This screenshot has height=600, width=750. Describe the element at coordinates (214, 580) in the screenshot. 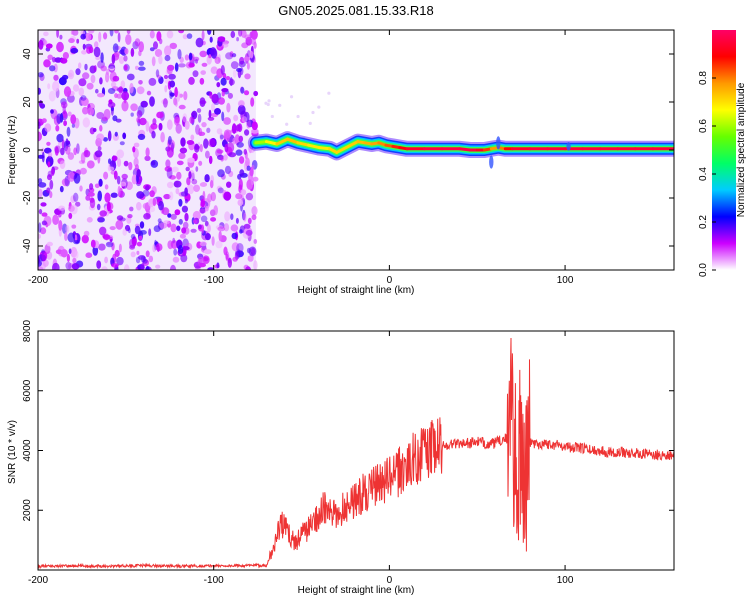

I see `x-tick-label: -100` at that location.